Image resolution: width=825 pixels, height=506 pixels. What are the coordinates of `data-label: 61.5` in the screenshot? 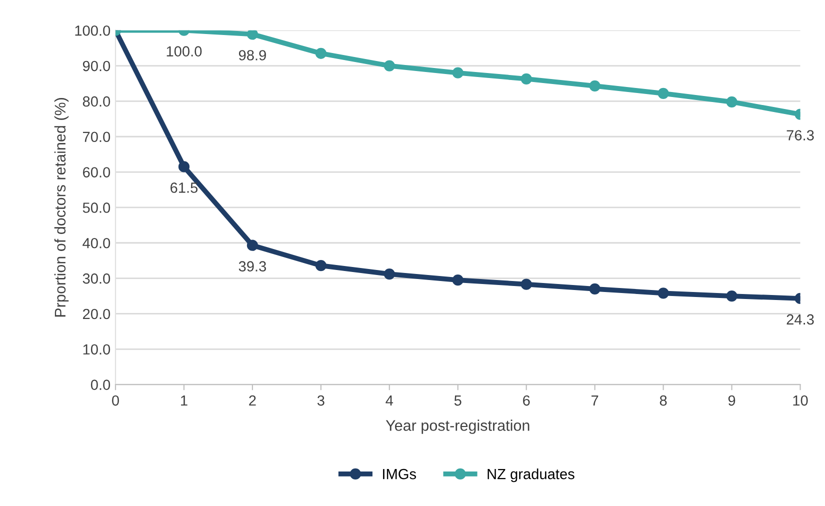 It's located at (184, 187).